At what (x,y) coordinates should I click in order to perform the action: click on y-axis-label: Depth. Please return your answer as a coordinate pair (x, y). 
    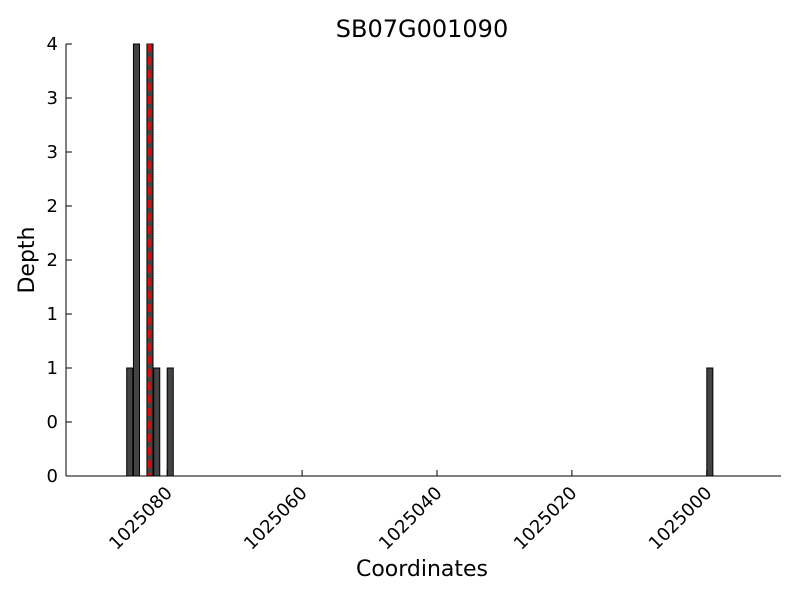
    Looking at the image, I should click on (27, 259).